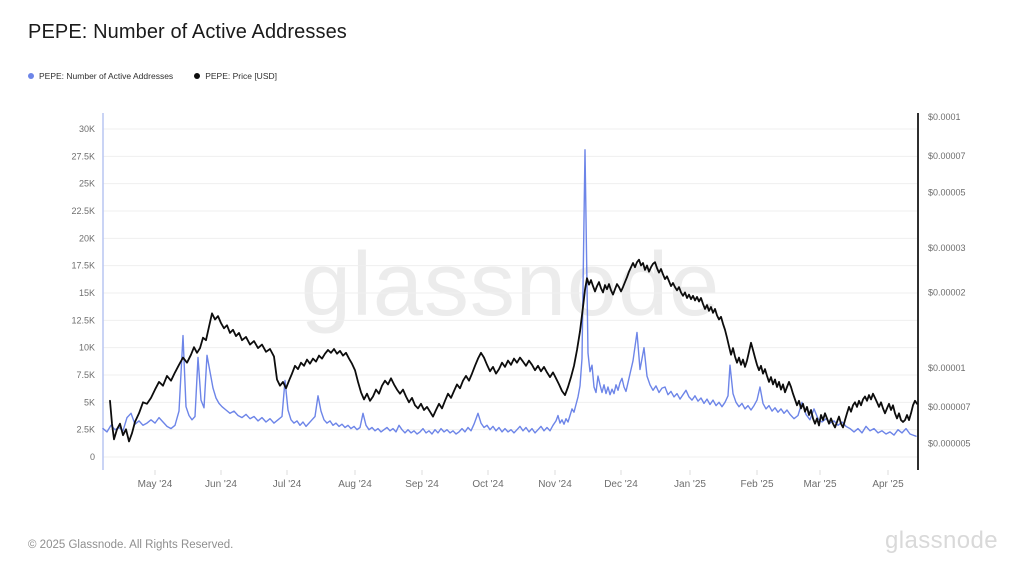 The image size is (1024, 576). I want to click on left-axis-tick-label: 27.5K, so click(83, 156).